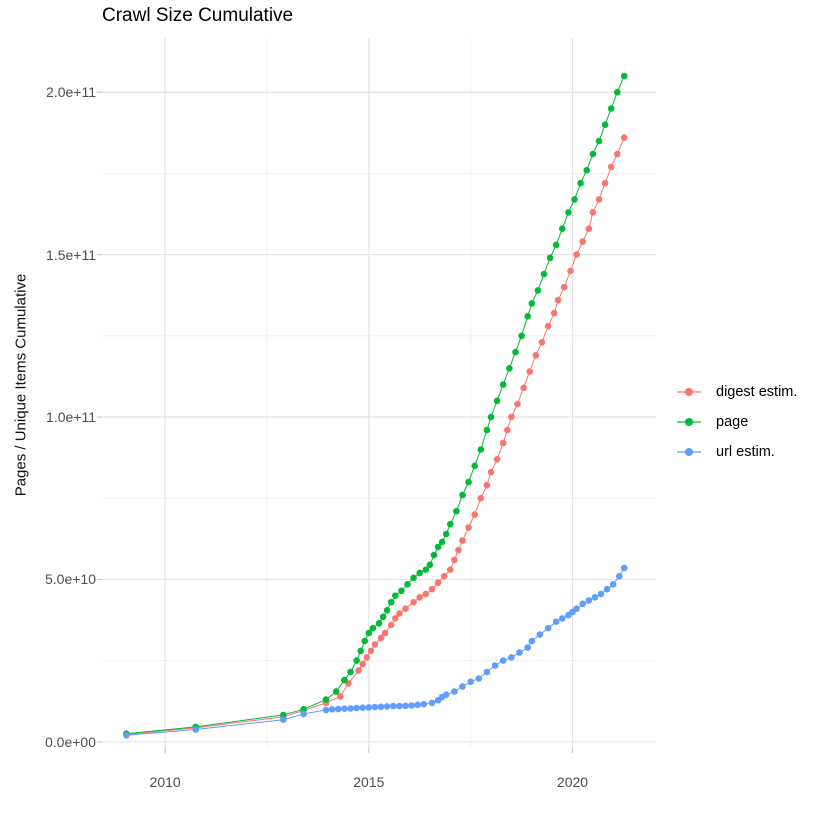 This screenshot has width=826, height=827. Describe the element at coordinates (71, 417) in the screenshot. I see `y-tick-label: 1.0e+11` at that location.